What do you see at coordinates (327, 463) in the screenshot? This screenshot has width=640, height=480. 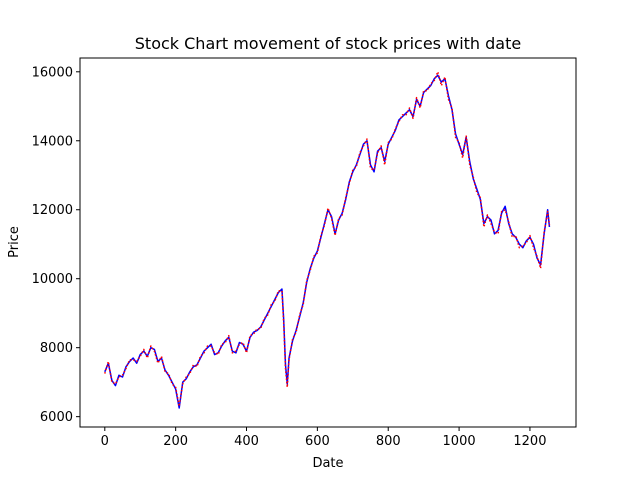 I see `x-axis-label: Date` at bounding box center [327, 463].